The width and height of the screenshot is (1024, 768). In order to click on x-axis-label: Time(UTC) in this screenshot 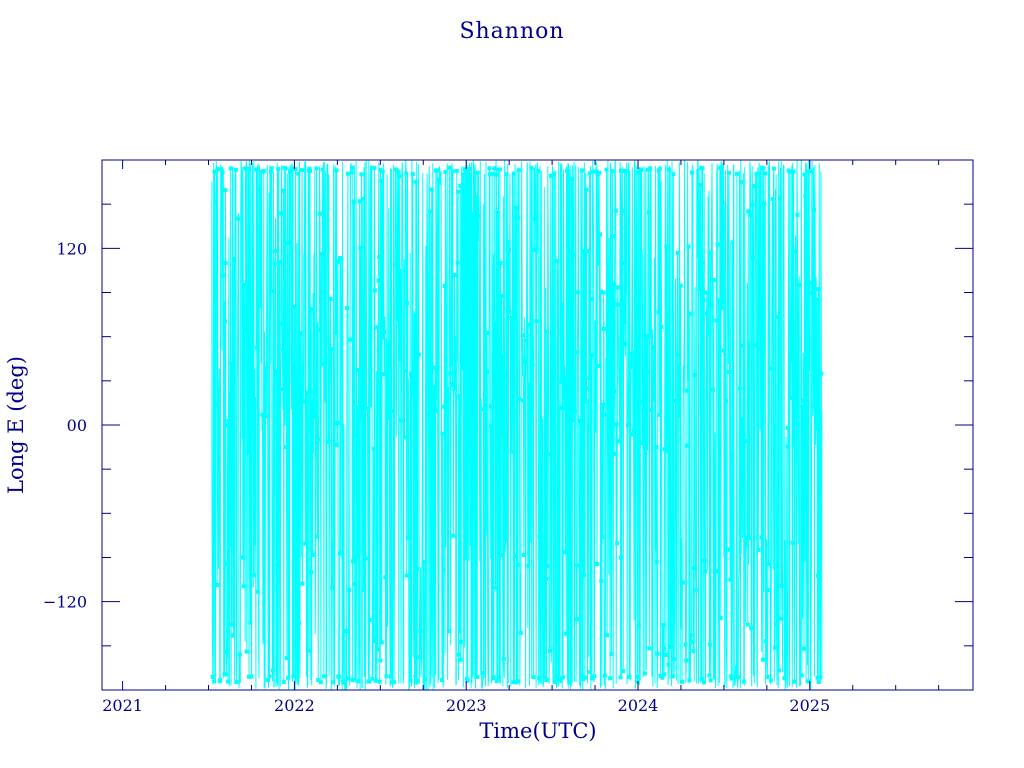, I will do `click(537, 731)`.